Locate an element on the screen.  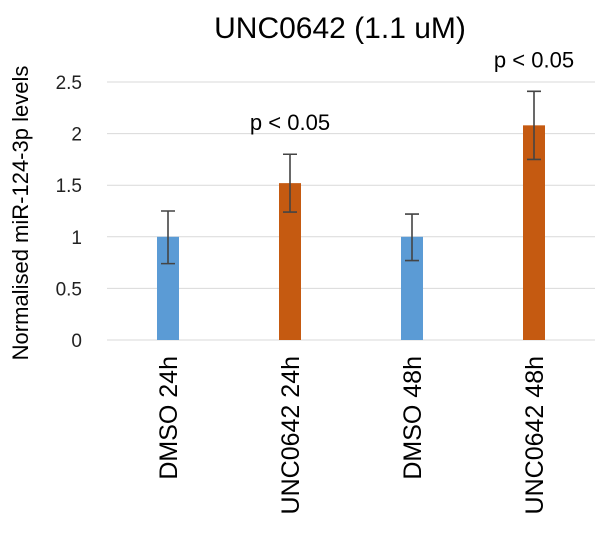
x-tick-label: DMSO 24h is located at coordinates (169, 418).